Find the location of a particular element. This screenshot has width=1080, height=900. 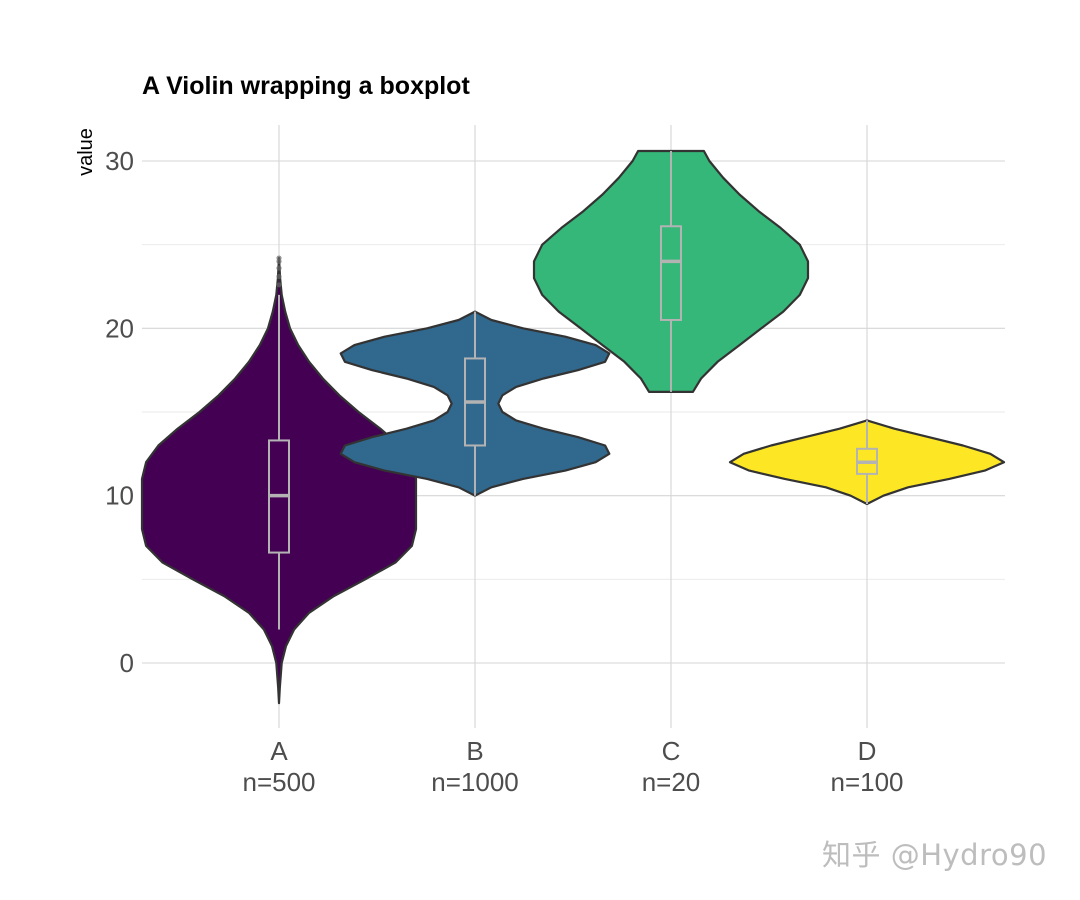

x-tick-C: C is located at coordinates (671, 751).